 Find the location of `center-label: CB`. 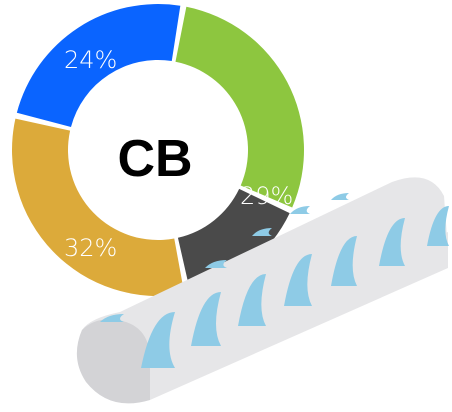

center-label: CB is located at coordinates (154, 159).